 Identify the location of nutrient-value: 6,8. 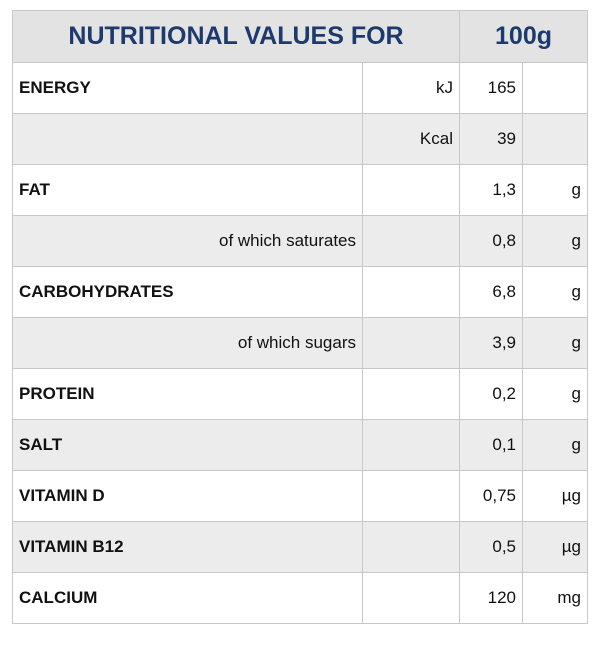
(491, 292).